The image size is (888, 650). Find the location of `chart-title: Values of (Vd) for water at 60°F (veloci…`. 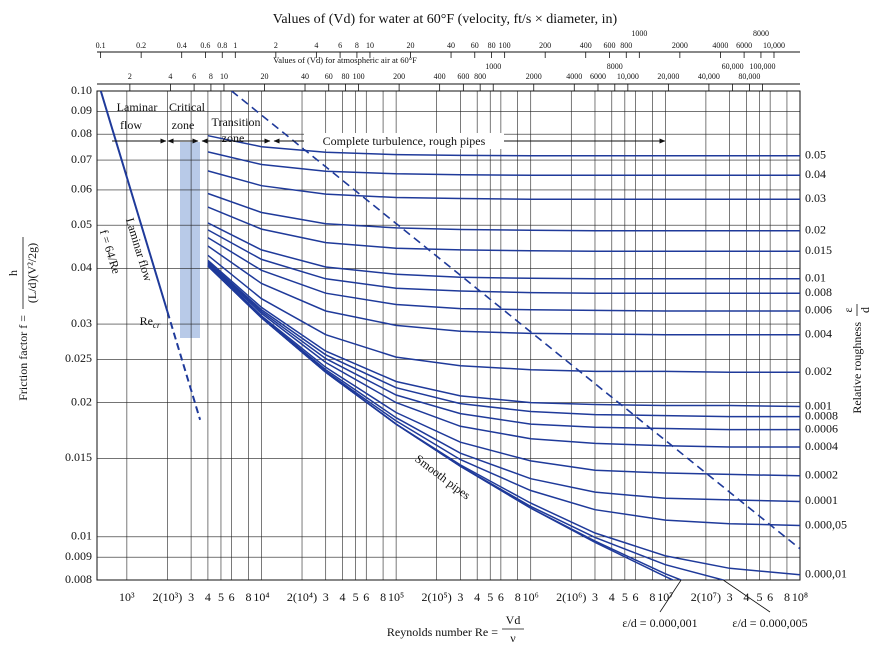

chart-title: Values of (Vd) for water at 60°F (veloci… is located at coordinates (445, 19).